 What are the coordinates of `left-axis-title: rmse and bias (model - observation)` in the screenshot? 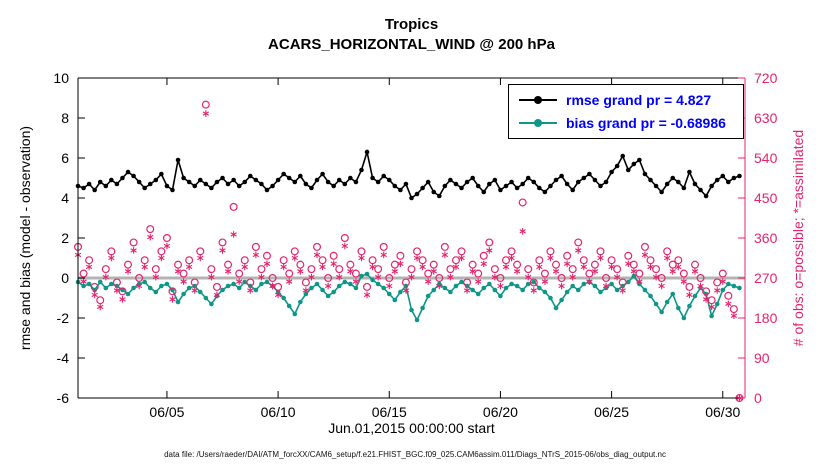 It's located at (25, 238).